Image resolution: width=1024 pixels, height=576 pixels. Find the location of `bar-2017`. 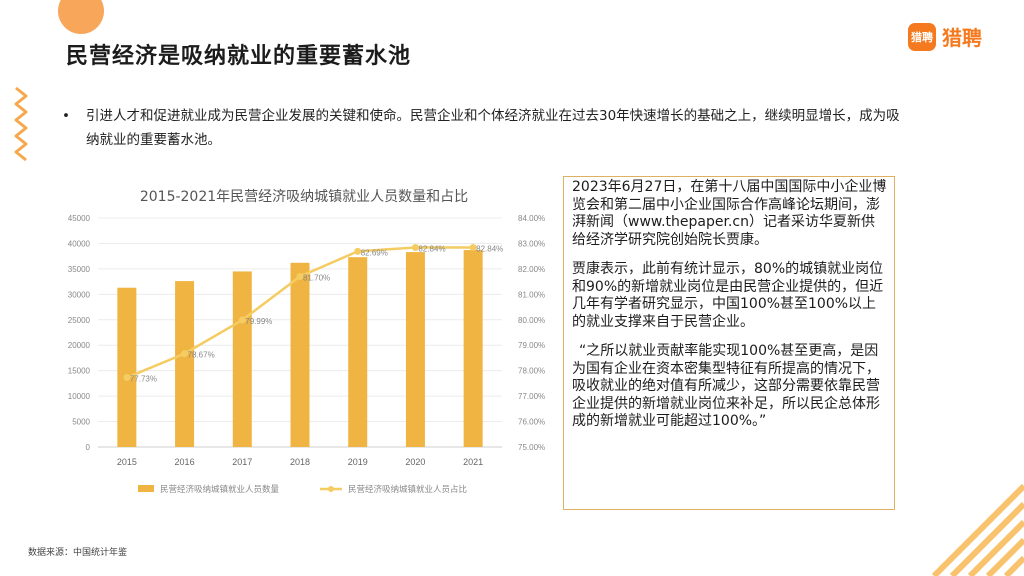

bar-2017 is located at coordinates (242, 359).